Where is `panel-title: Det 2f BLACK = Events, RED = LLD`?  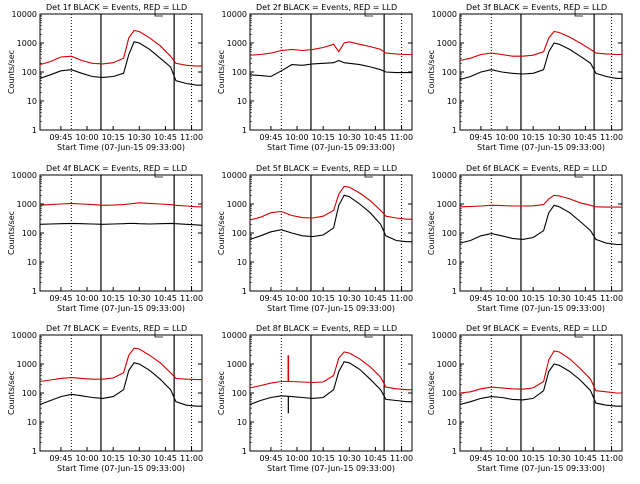 panel-title: Det 2f BLACK = Events, RED = LLD is located at coordinates (326, 7).